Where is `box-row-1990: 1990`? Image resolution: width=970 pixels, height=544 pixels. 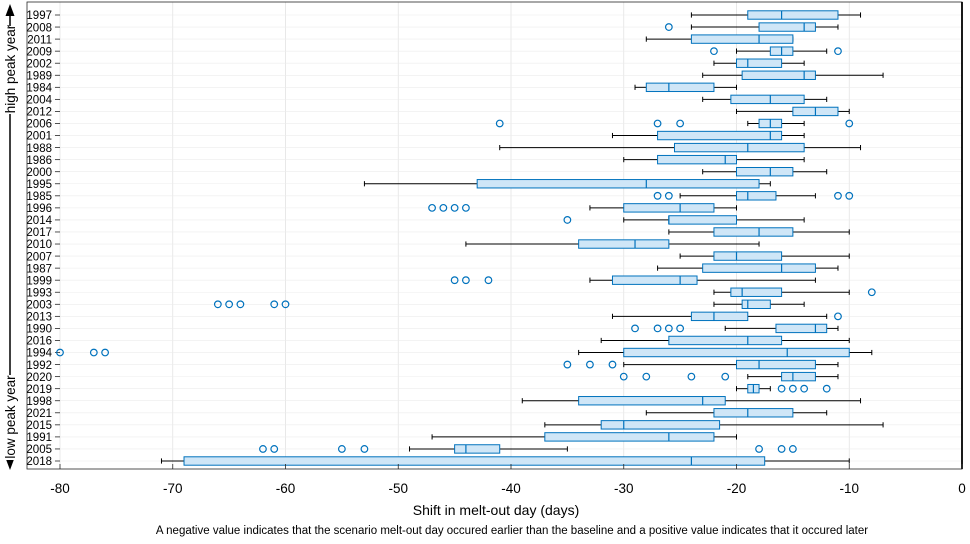
box-row-1990: 1990 is located at coordinates (432, 329).